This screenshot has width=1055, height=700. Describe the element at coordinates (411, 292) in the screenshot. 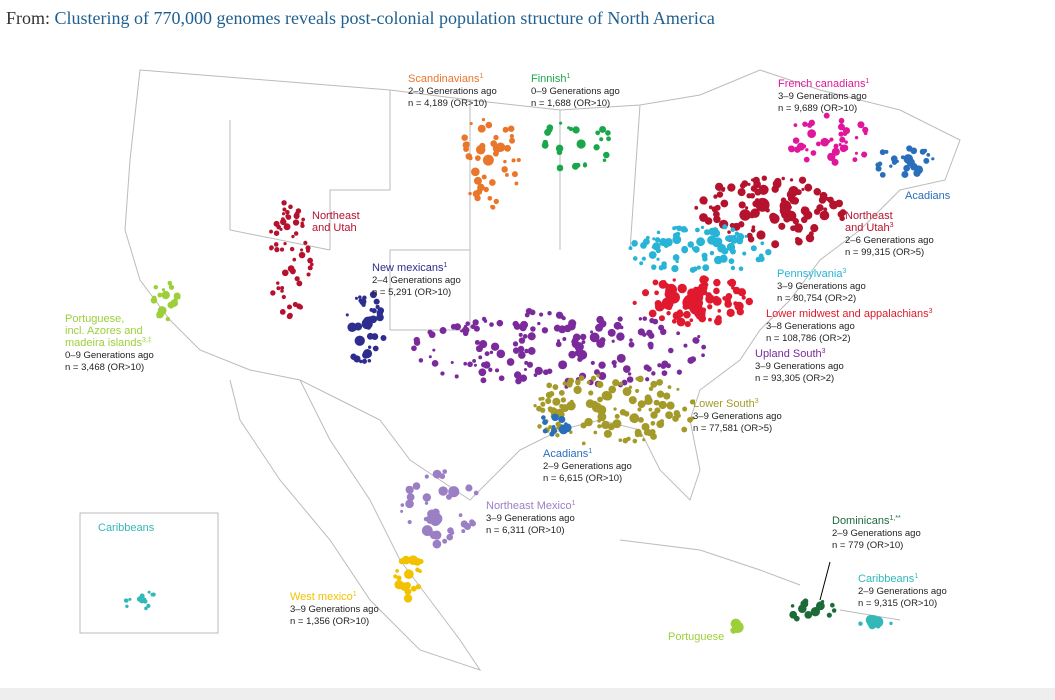

I see `cluster-line: n = 5,291 (OR>10)` at that location.